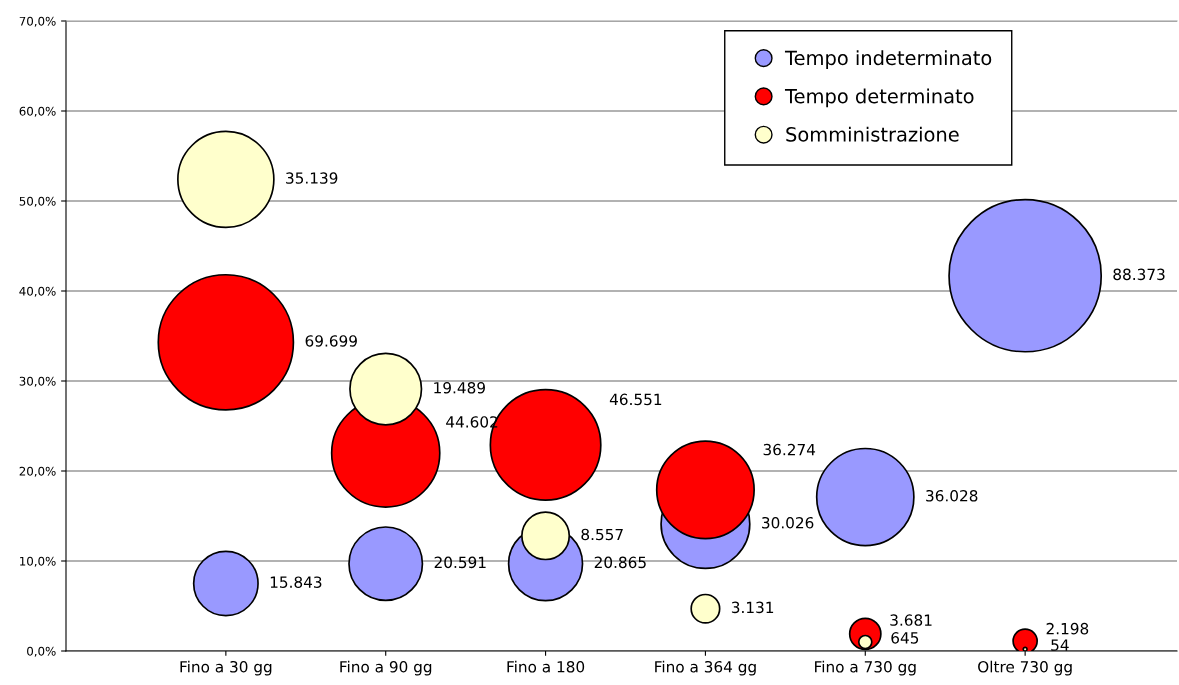 This screenshot has height=685, width=1179. Describe the element at coordinates (879, 98) in the screenshot. I see `legend-label: Tempo determinato` at that location.